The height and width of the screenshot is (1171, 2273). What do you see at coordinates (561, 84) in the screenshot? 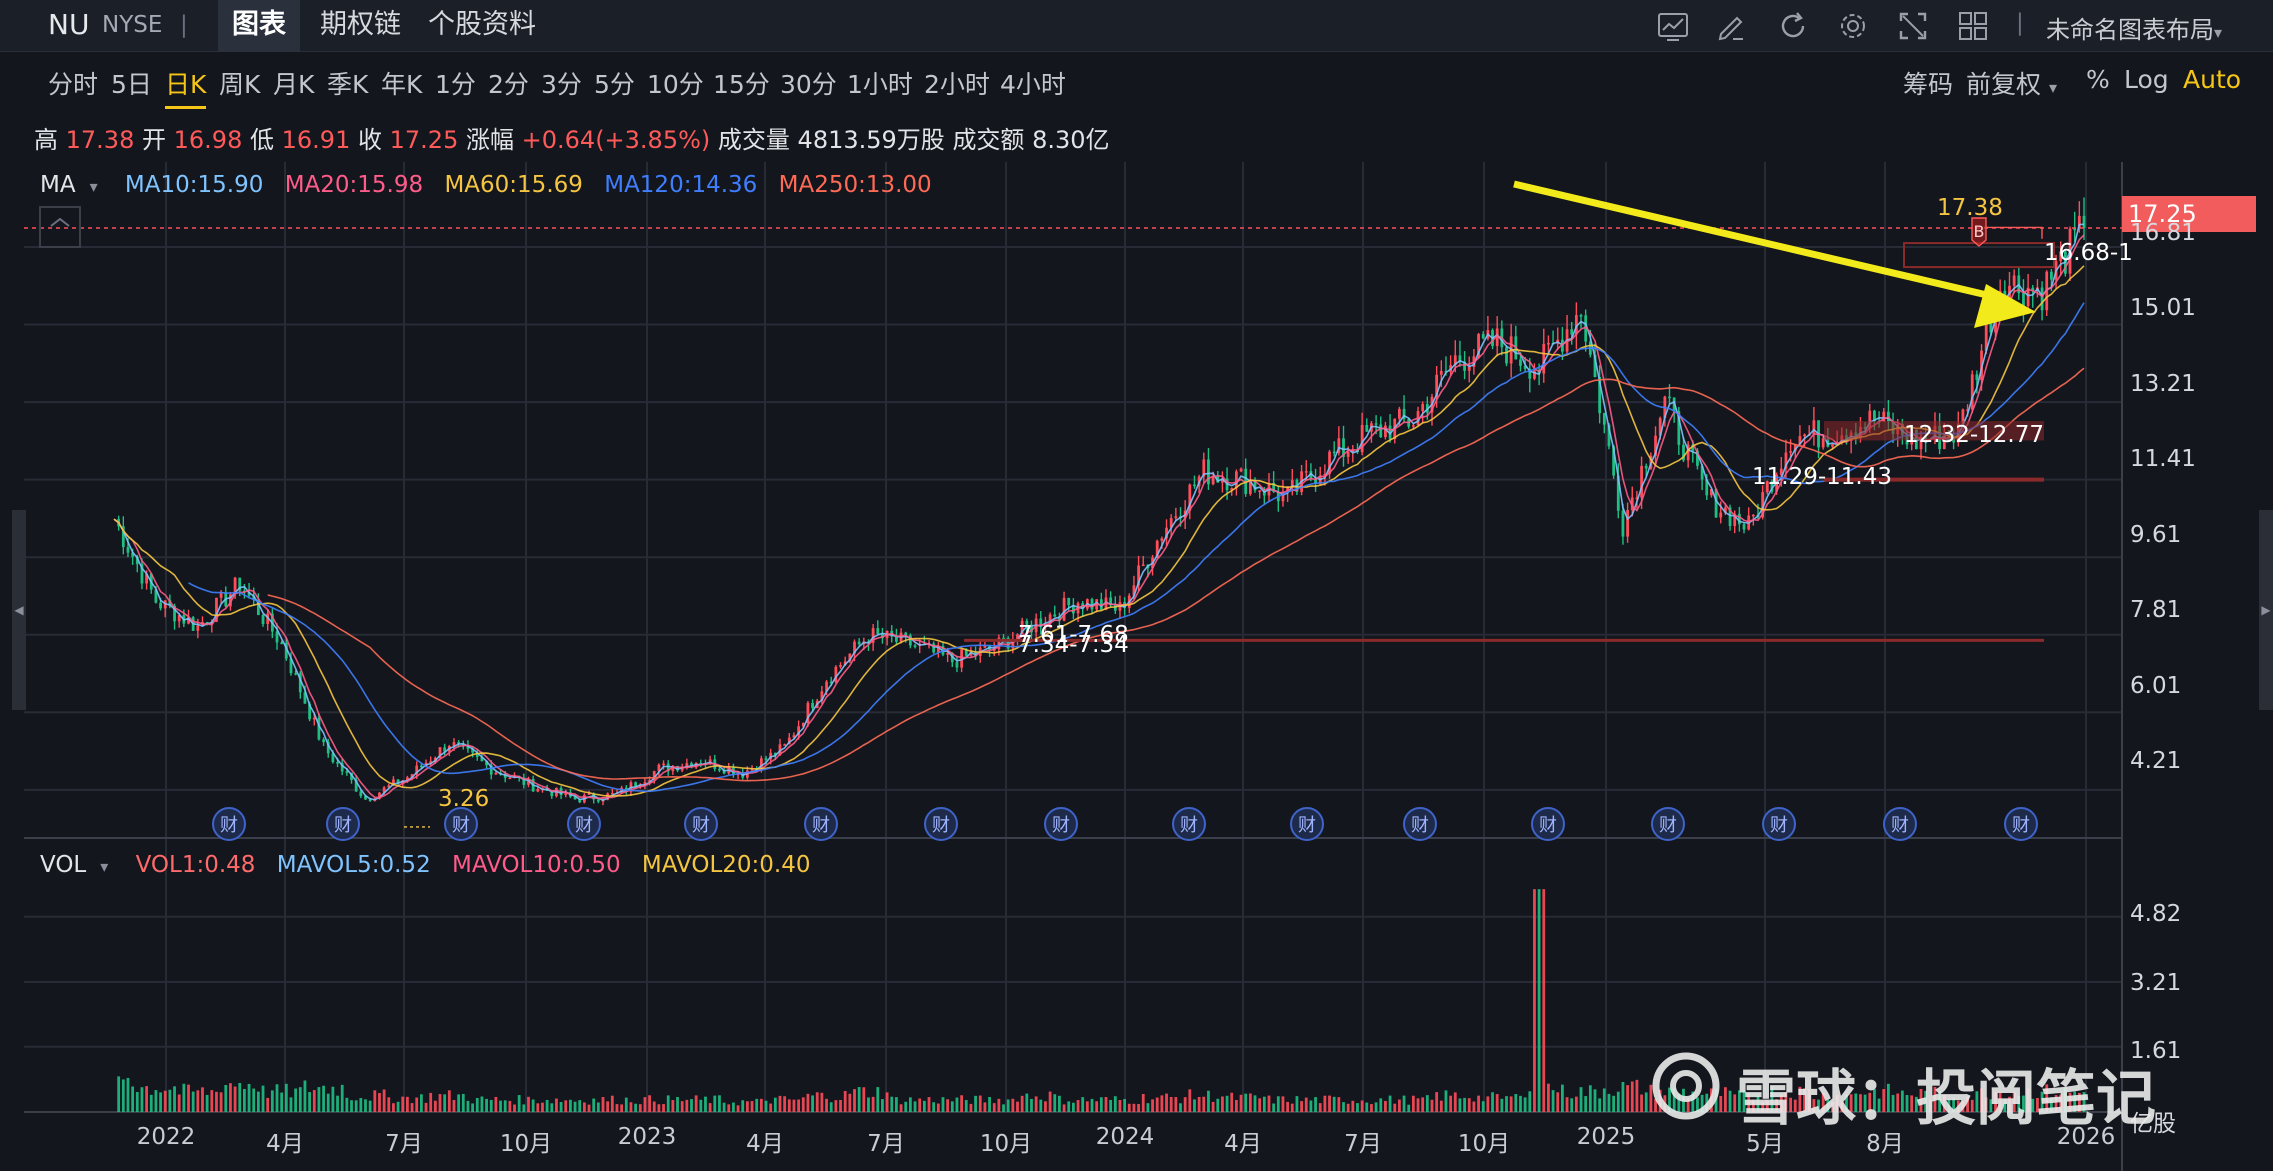
I see `period-3min: 3分` at bounding box center [561, 84].